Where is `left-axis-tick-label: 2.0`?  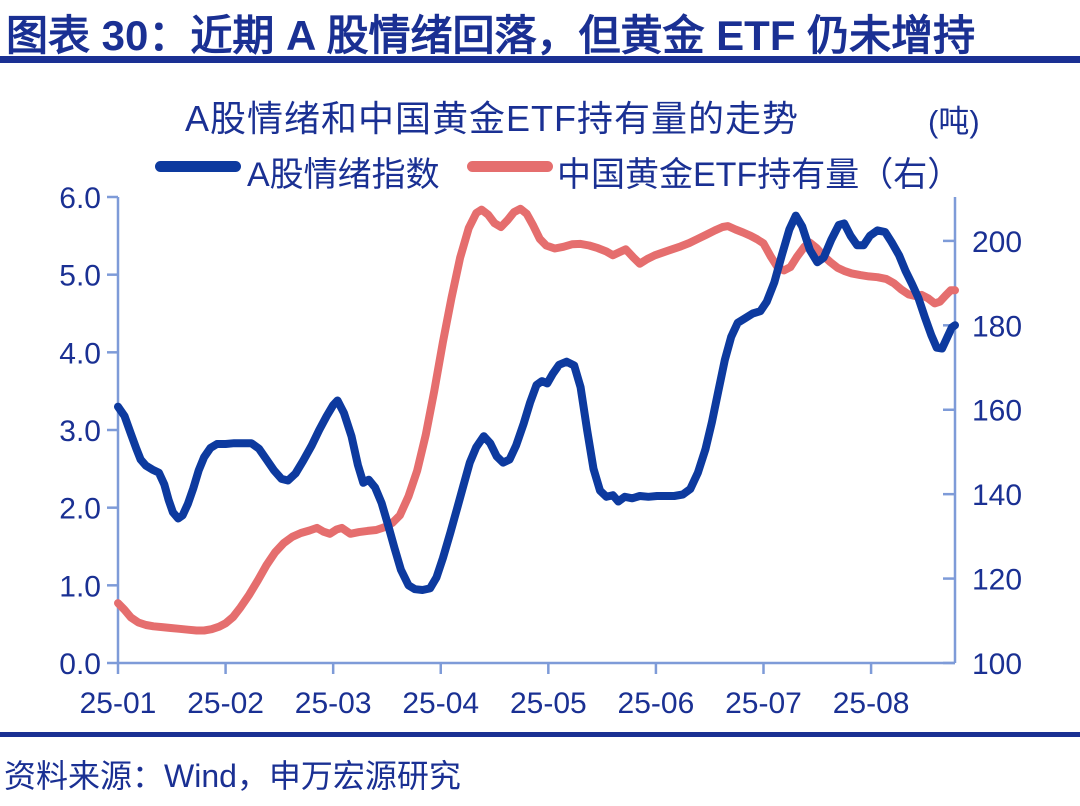
left-axis-tick-label: 2.0 is located at coordinates (80, 509).